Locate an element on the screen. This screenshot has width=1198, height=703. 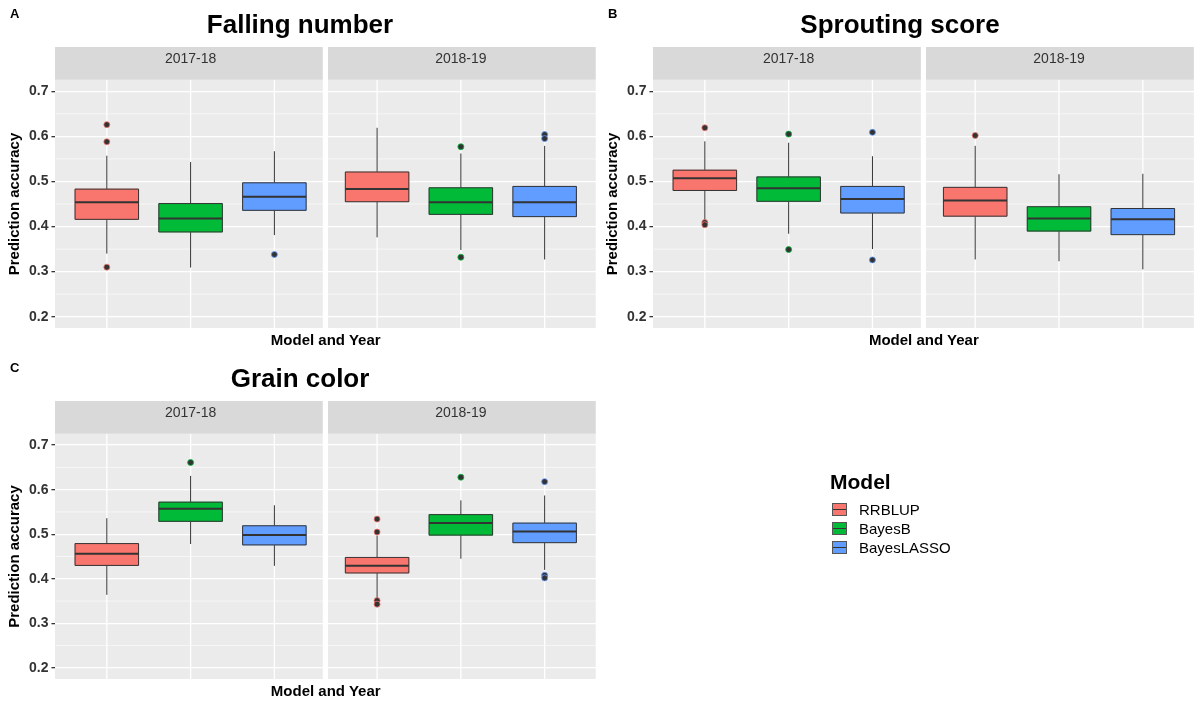
text: B is located at coordinates (613, 14).